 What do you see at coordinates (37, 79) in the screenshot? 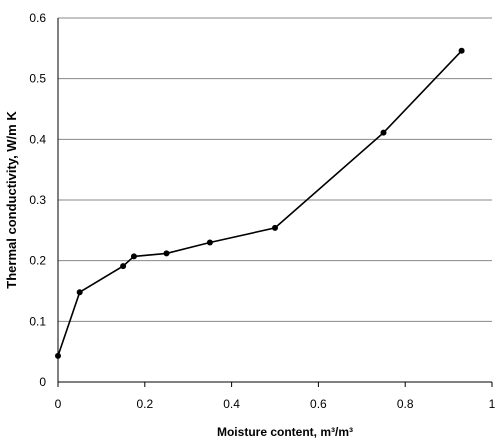
I see `y-tick-label: 0.5` at bounding box center [37, 79].